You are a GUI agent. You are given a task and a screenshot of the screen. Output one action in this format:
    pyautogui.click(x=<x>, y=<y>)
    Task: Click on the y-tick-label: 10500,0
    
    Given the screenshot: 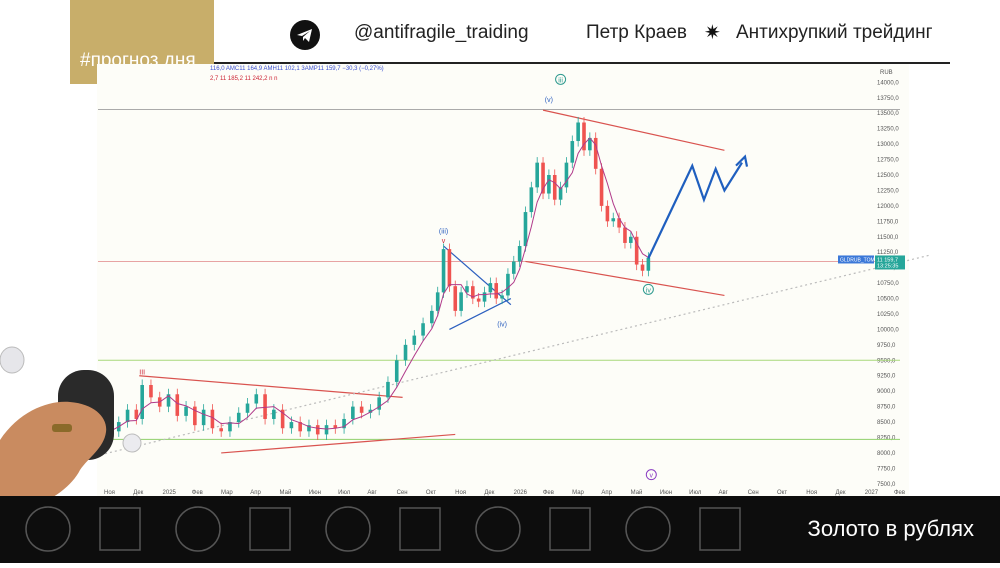 What is the action you would take?
    pyautogui.click(x=888, y=300)
    